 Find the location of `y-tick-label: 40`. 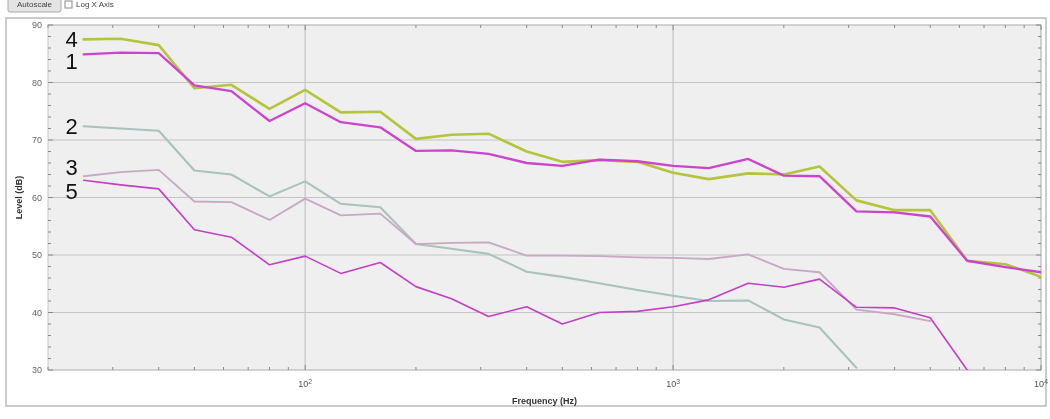

y-tick-label: 40 is located at coordinates (36, 312).